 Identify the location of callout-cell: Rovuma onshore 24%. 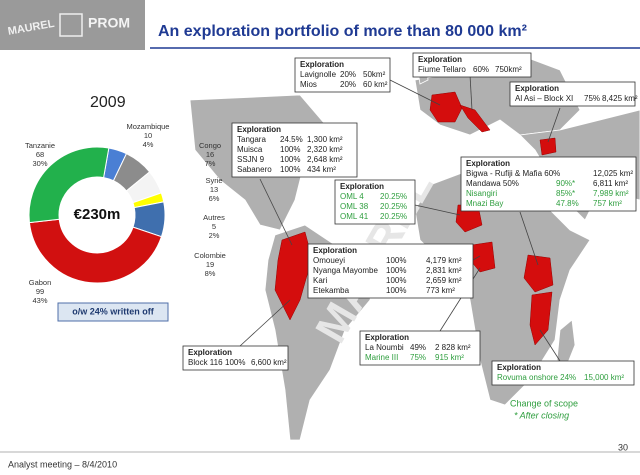
(536, 377).